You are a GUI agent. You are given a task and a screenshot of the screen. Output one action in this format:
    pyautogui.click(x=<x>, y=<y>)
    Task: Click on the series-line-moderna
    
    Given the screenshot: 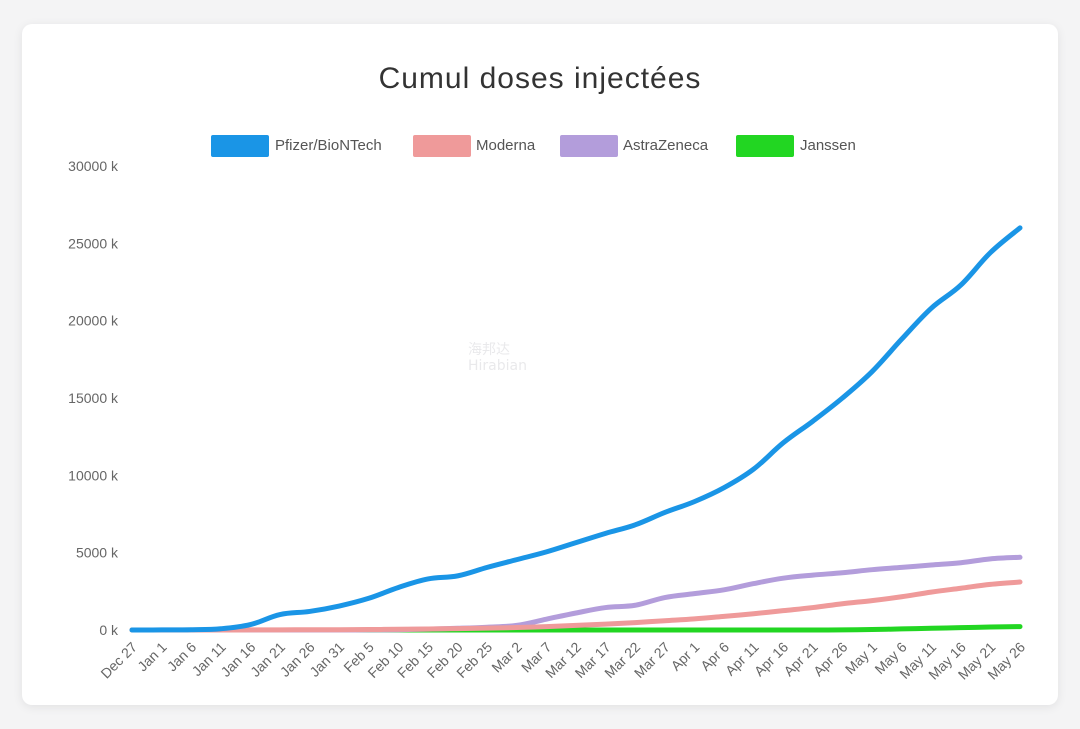 What is the action you would take?
    pyautogui.click(x=576, y=606)
    